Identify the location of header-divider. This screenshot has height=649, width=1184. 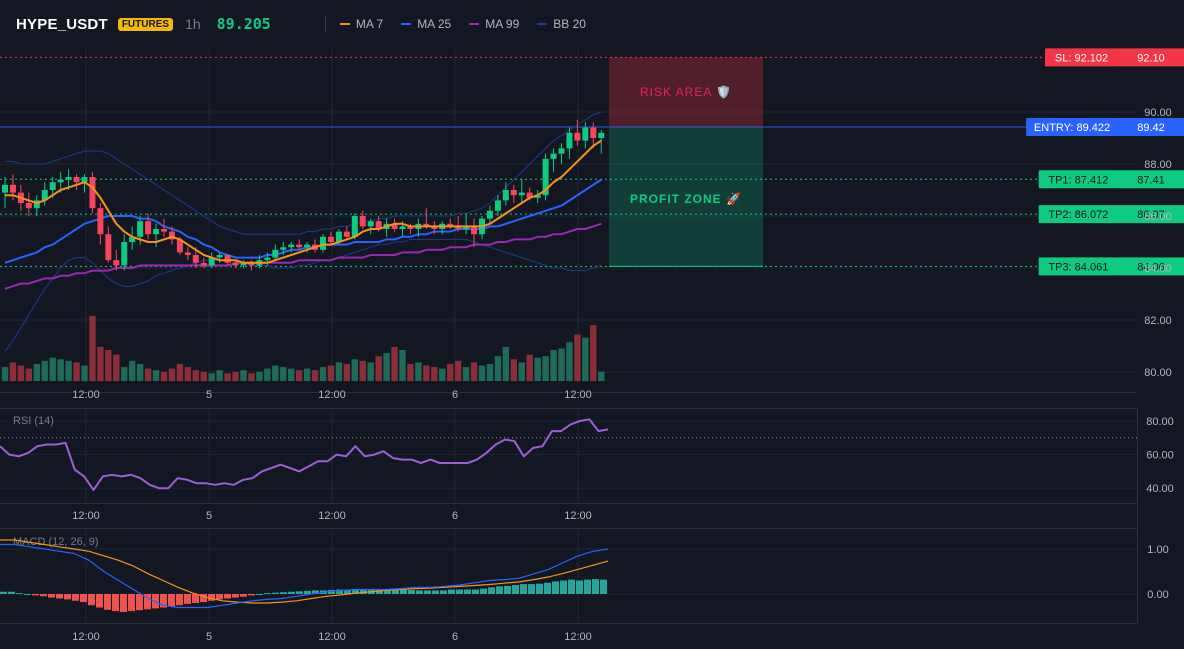
(325, 24).